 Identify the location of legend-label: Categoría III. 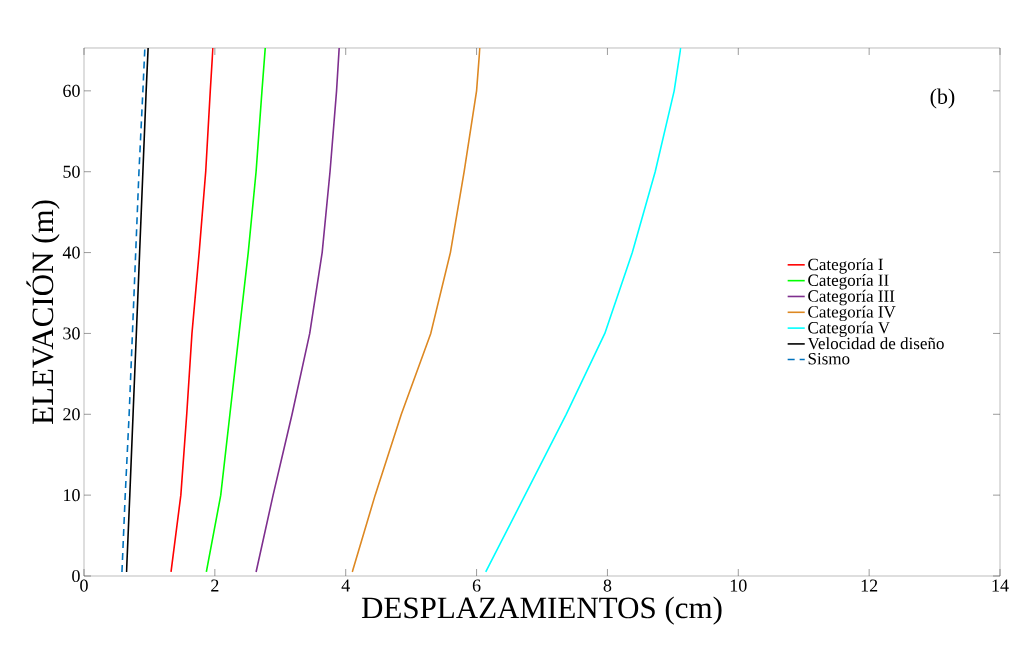
(851, 297).